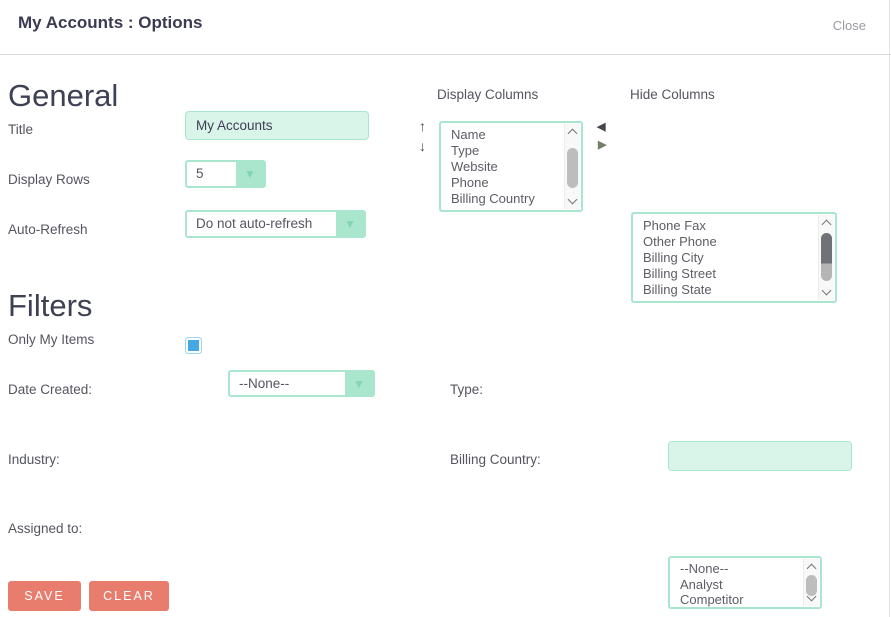  I want to click on title-input, so click(277, 125).